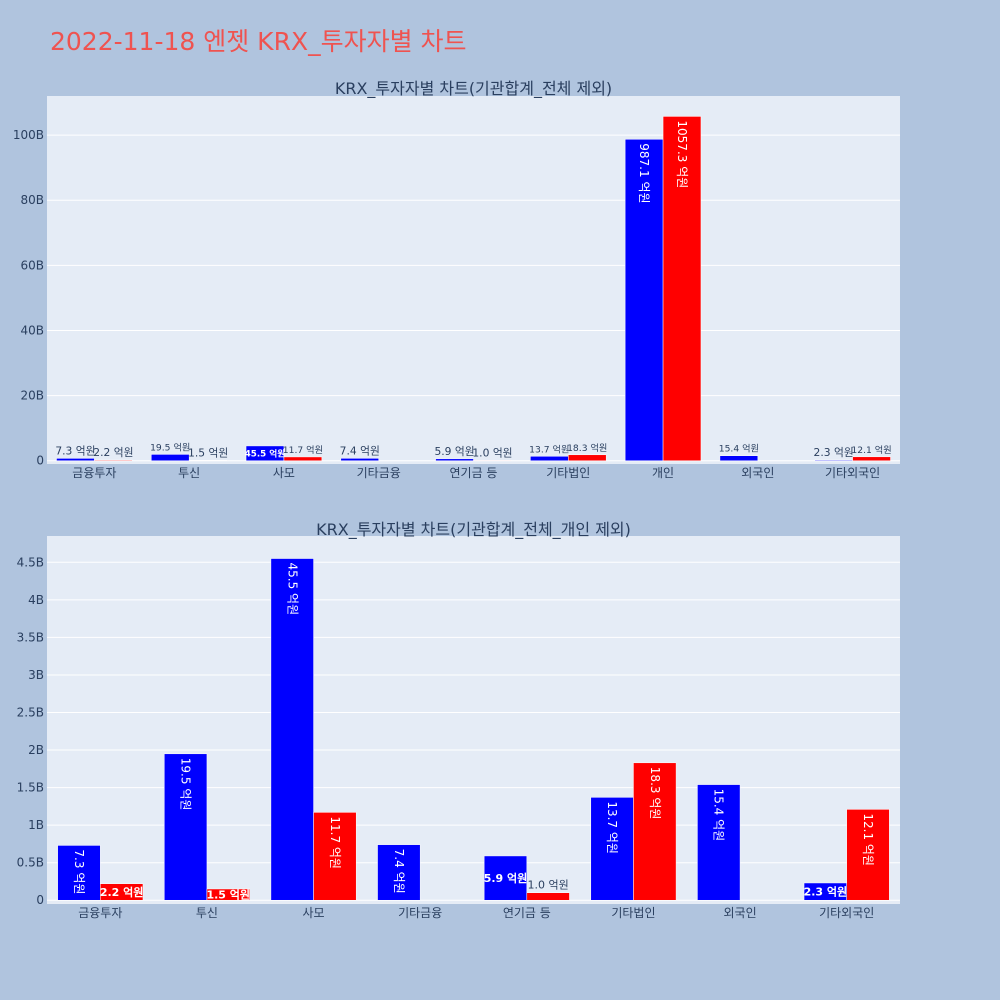 This screenshot has height=1000, width=1000. I want to click on y-tick-label: 40B, so click(32, 330).